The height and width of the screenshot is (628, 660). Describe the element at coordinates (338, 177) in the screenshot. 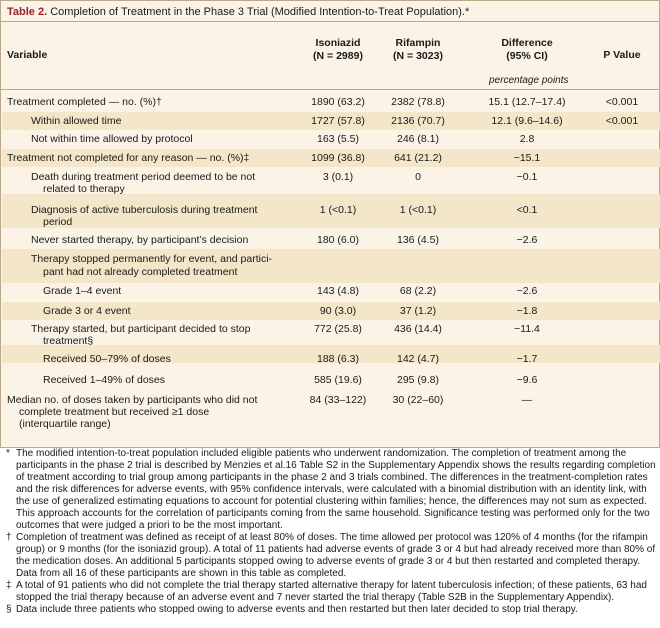

I see `cell-isoniazid: 3 (0.1)` at that location.